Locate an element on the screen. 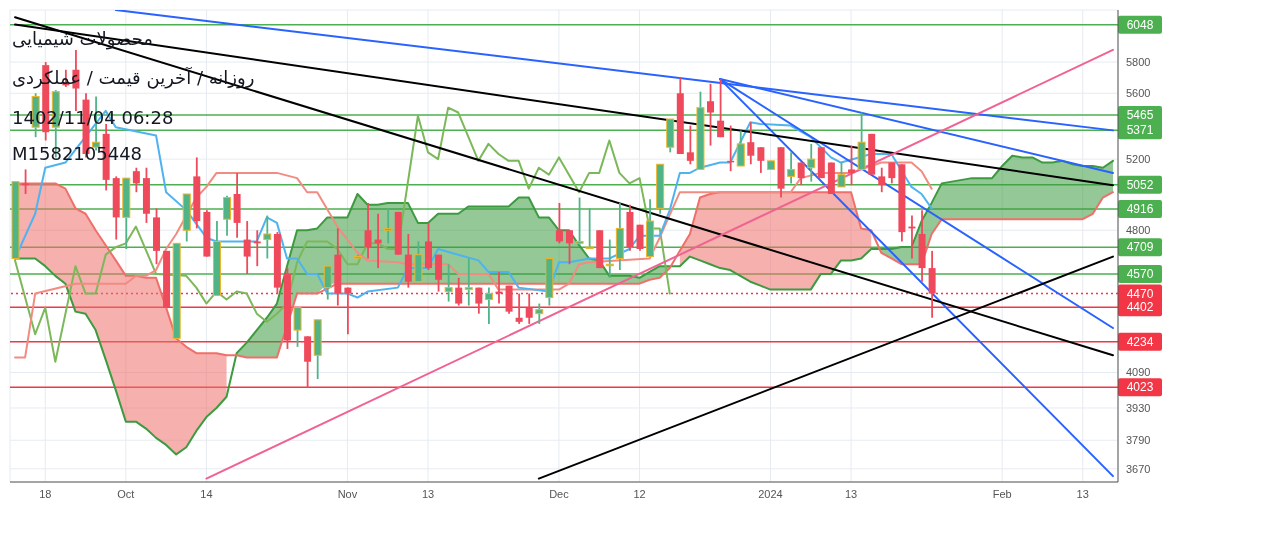 The image size is (1286, 542). y-tick-label: 4800 is located at coordinates (1138, 230).